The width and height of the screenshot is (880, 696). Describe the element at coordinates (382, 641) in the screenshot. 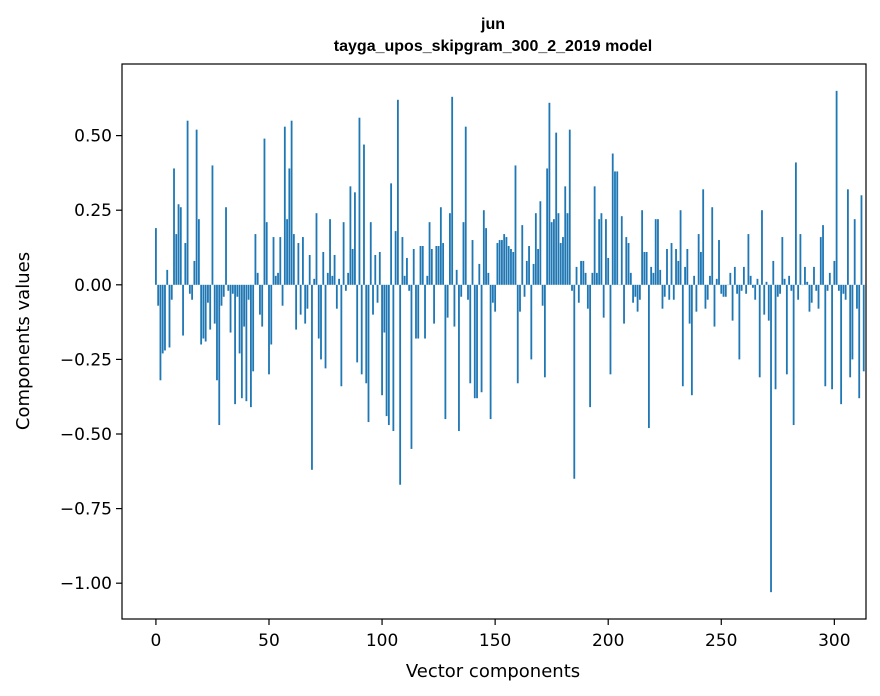

I see `x-tick-label: 100` at that location.